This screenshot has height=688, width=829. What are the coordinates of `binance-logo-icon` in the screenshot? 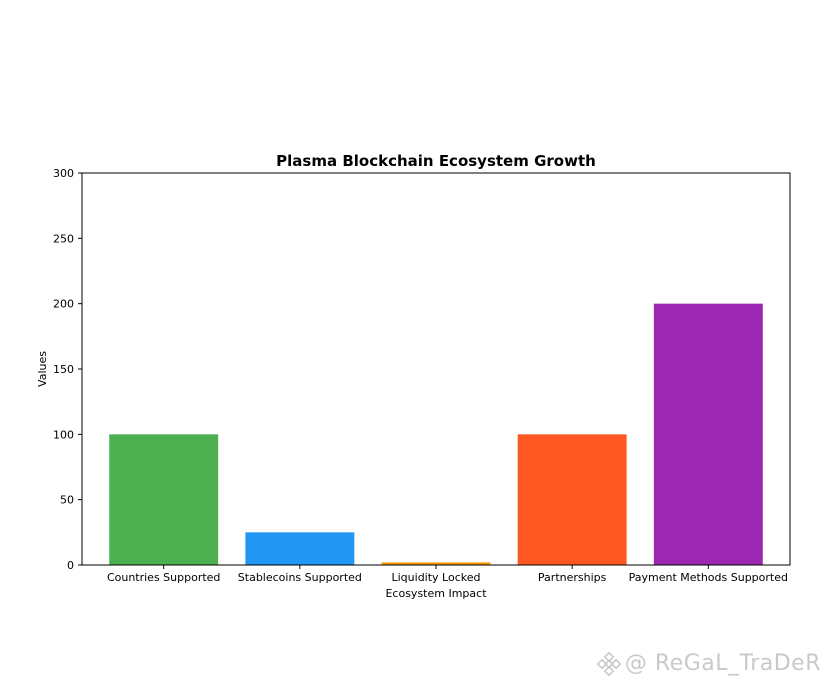 It's located at (608, 663).